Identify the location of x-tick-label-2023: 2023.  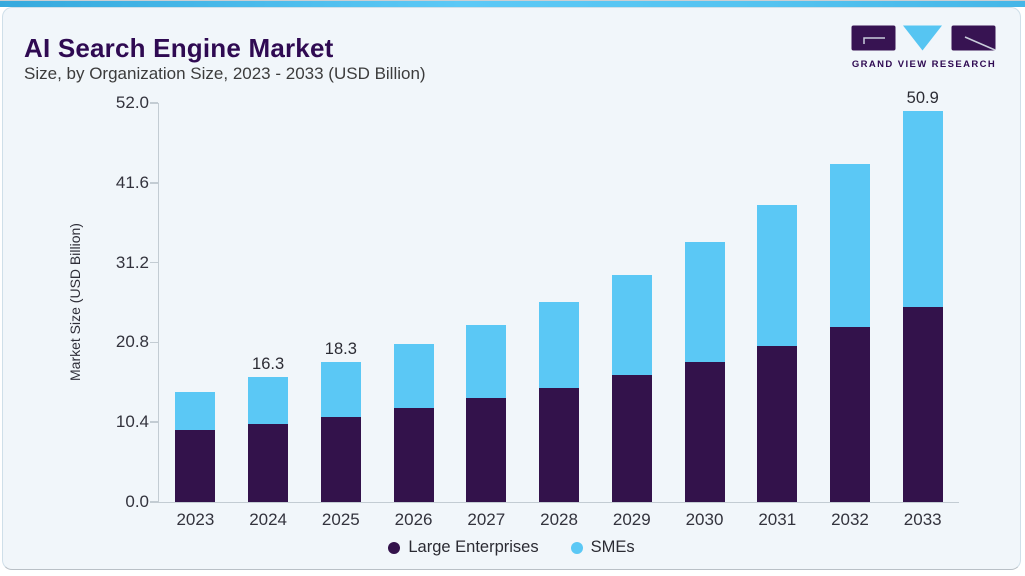
(195, 519).